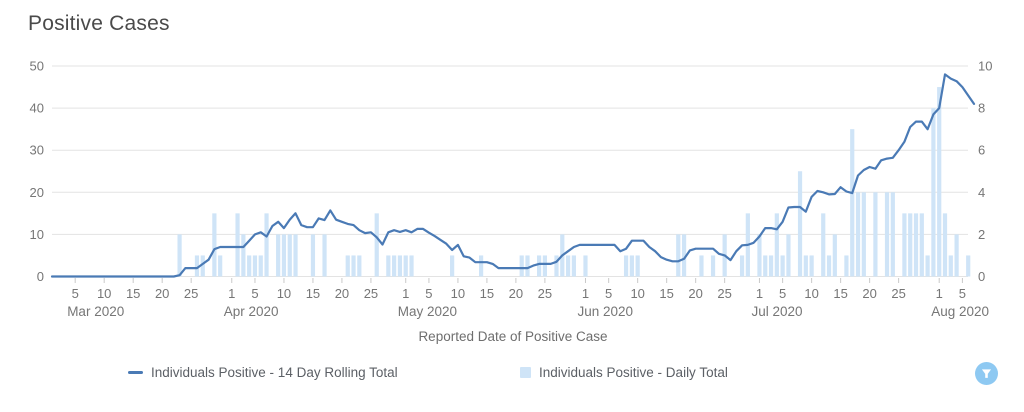 This screenshot has width=1024, height=412. What do you see at coordinates (99, 23) in the screenshot?
I see `page-title: Positive Cases` at bounding box center [99, 23].